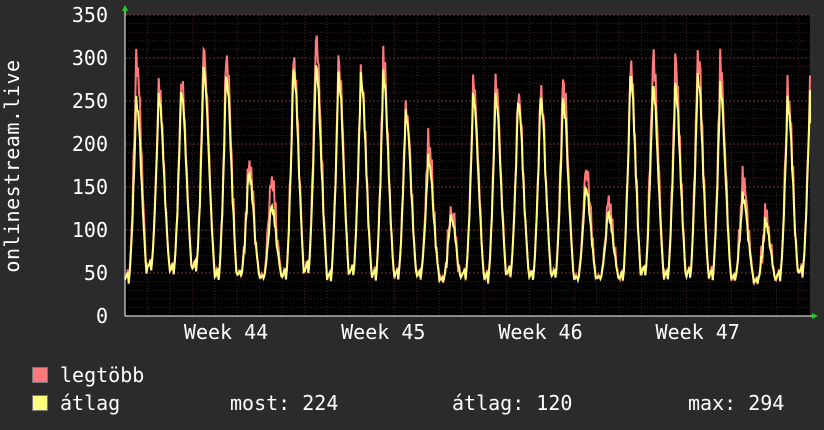 The image size is (824, 430). I want to click on stat-maximum: max: 294, so click(736, 403).